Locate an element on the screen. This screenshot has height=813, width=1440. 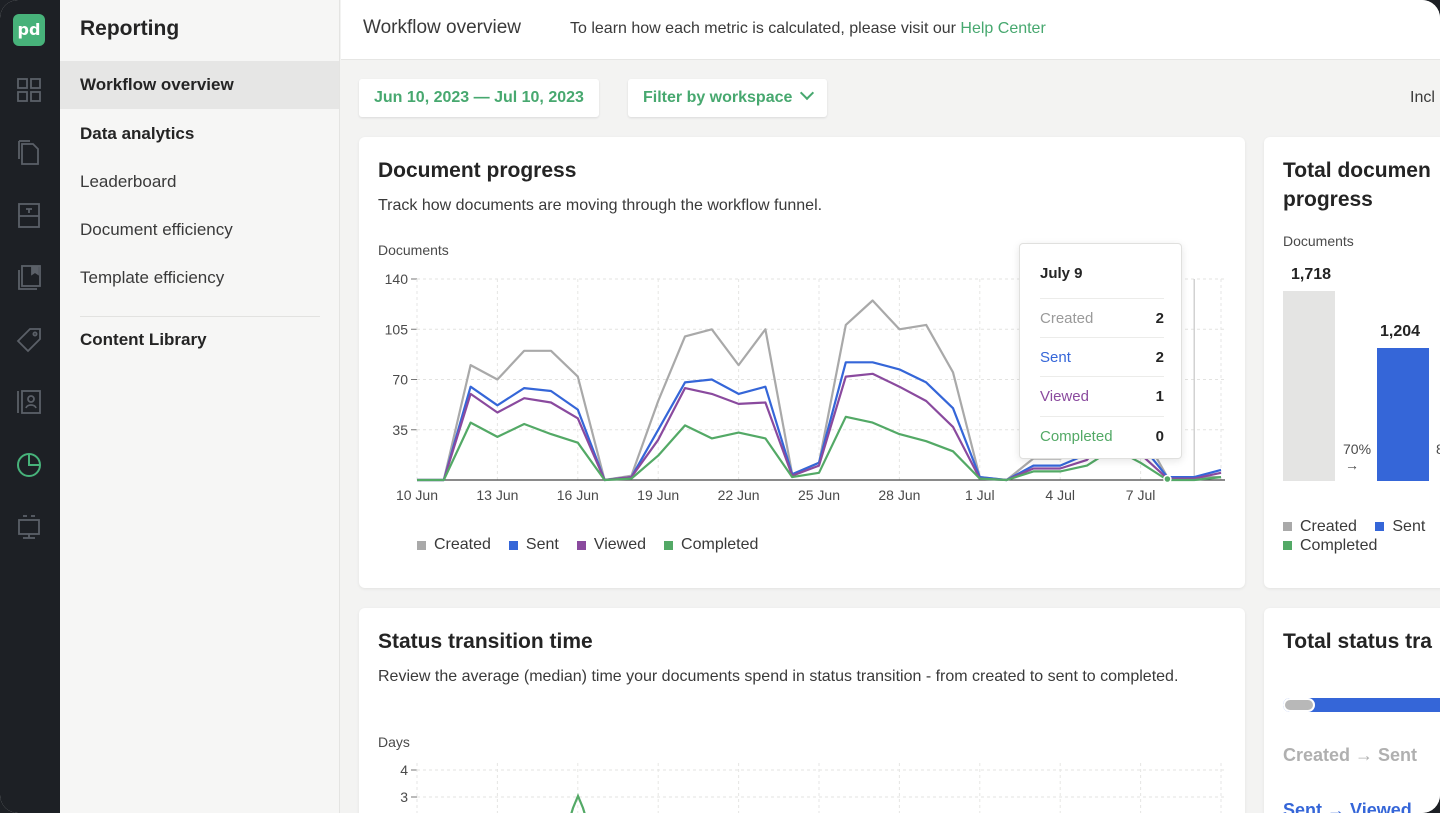
tooltip-row-sent: Sent 2 is located at coordinates (1102, 356).